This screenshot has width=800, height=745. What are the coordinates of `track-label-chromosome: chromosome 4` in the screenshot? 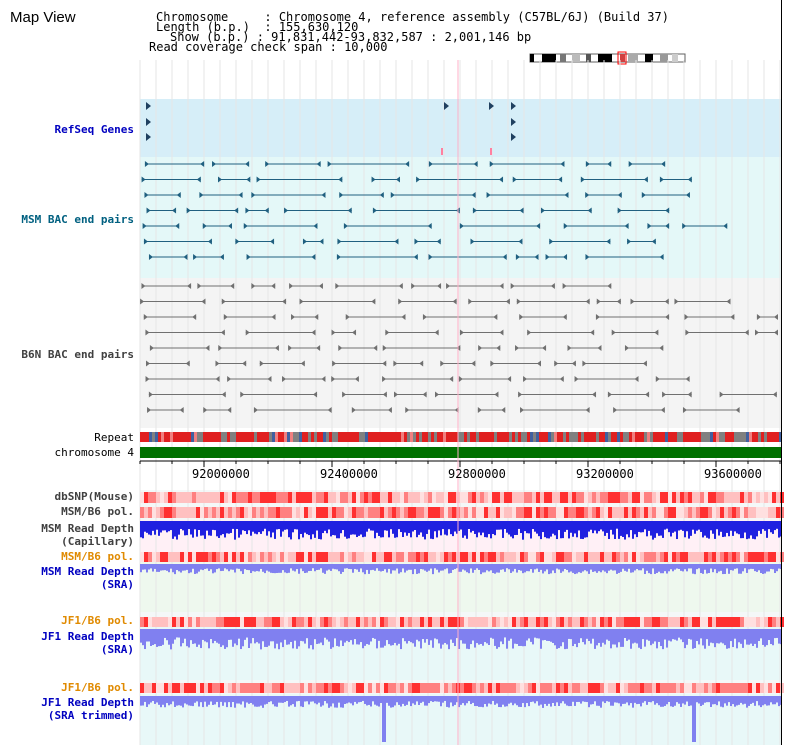 It's located at (94, 452).